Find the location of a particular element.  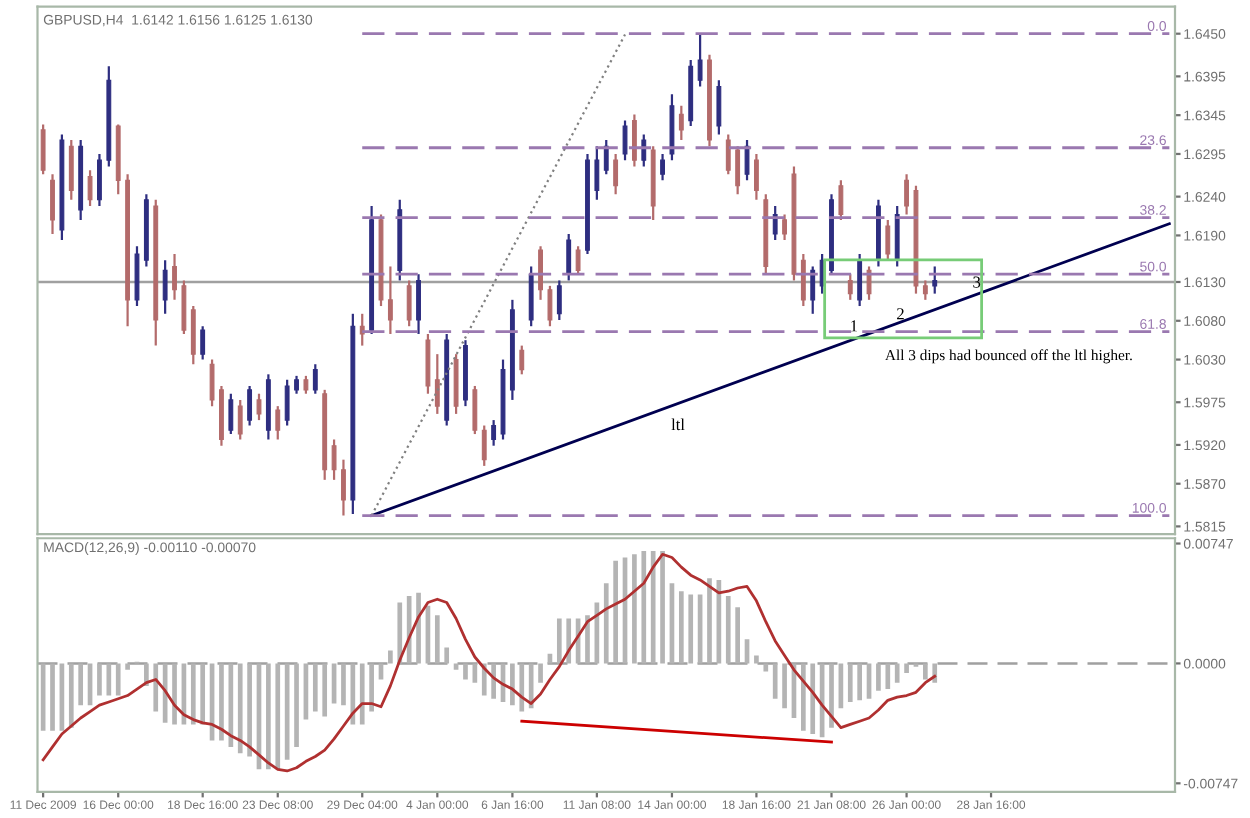

annotation: 1 is located at coordinates (854, 326).